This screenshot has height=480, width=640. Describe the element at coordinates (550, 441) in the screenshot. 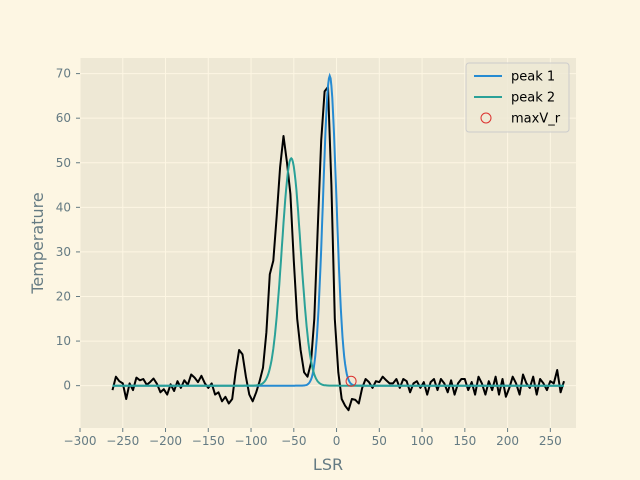

I see `x-tick-label: 250` at that location.